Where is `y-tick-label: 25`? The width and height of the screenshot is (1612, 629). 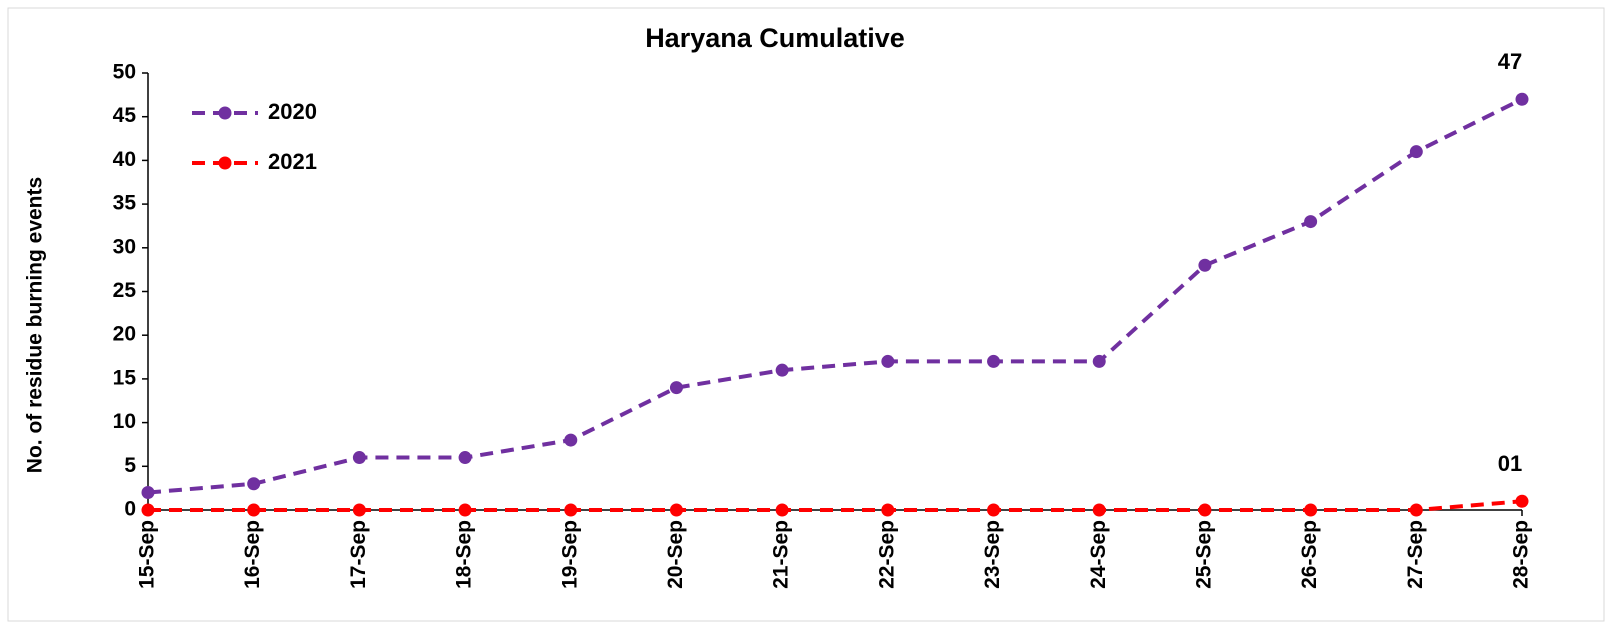 y-tick-label: 25 is located at coordinates (125, 290).